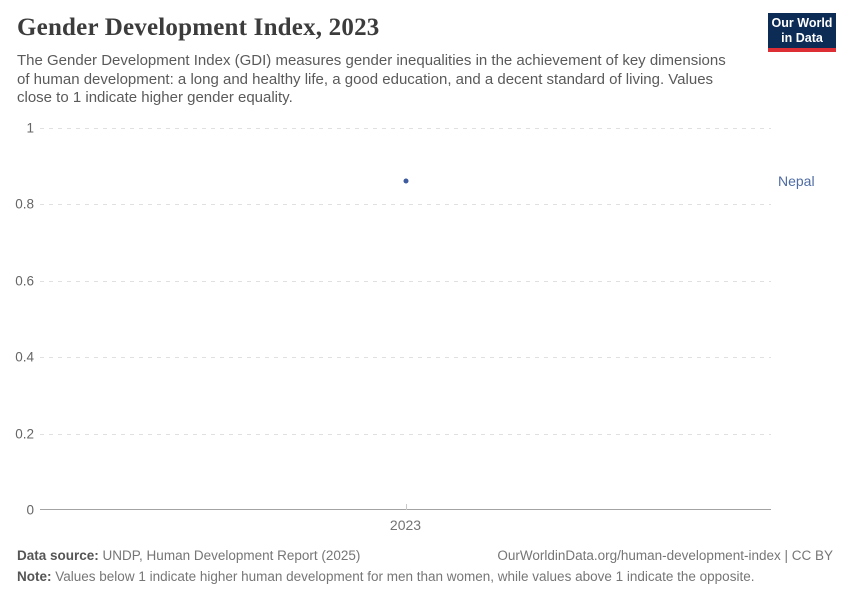 The width and height of the screenshot is (850, 600). Describe the element at coordinates (30, 128) in the screenshot. I see `y-axis-tick-label: 1` at that location.